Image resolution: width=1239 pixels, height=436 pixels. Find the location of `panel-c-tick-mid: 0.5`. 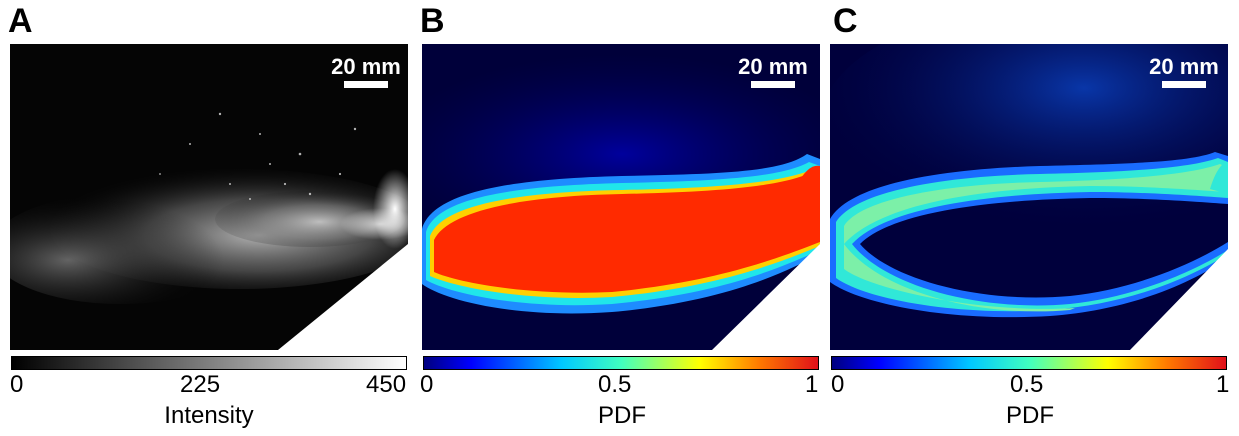

panel-c-tick-mid: 0.5 is located at coordinates (1027, 384).